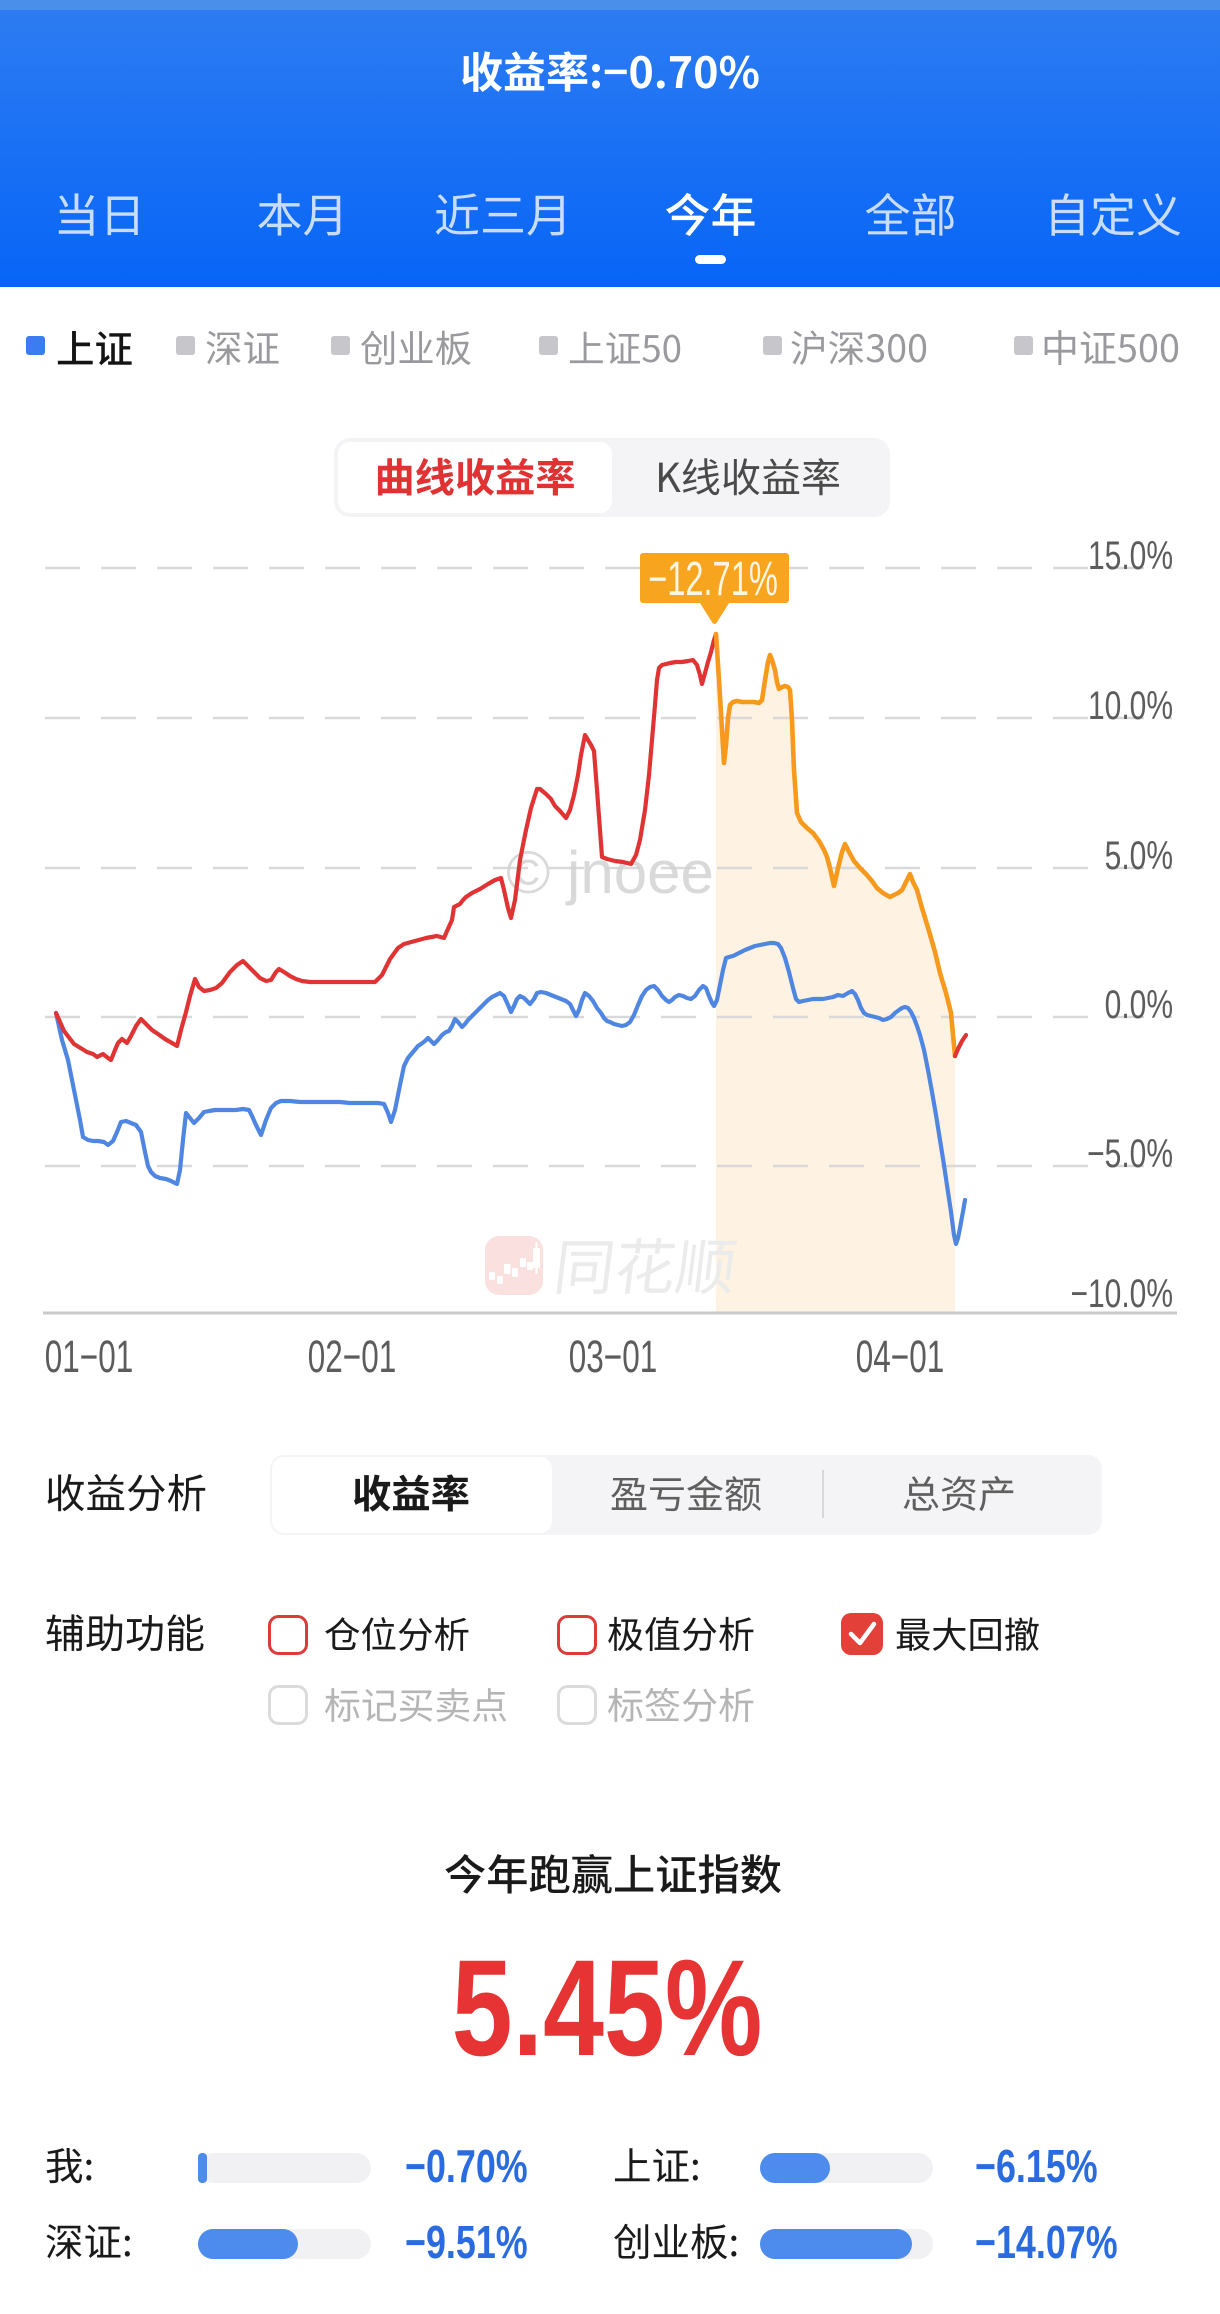 Image resolution: width=1220 pixels, height=2314 pixels. Describe the element at coordinates (1139, 856) in the screenshot. I see `svg-text: 5.0%` at that location.